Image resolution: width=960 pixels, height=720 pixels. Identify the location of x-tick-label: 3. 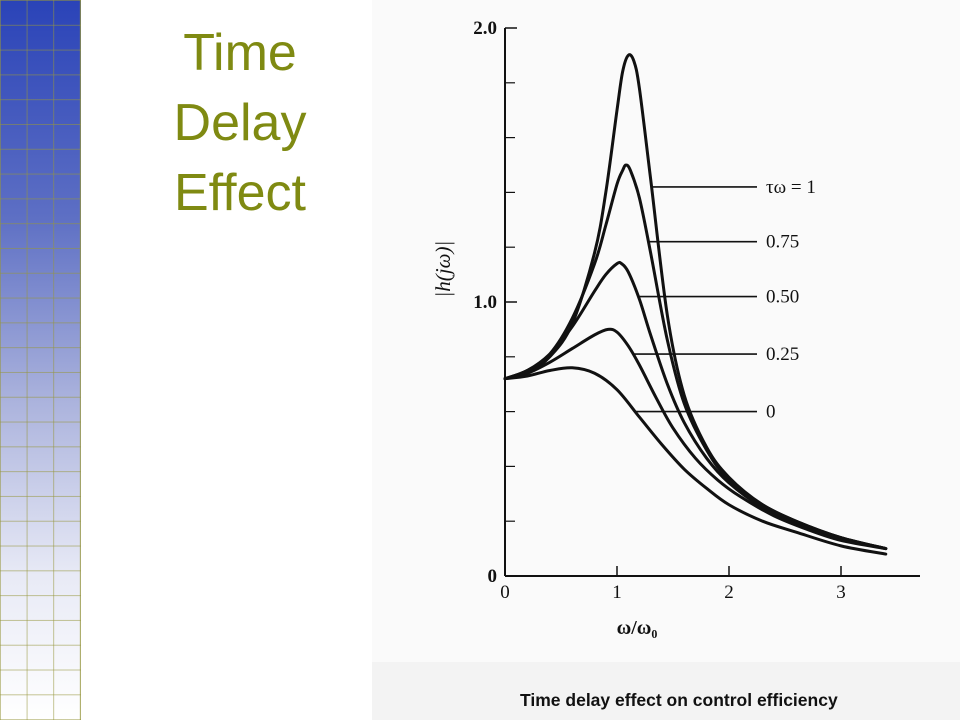
(841, 592).